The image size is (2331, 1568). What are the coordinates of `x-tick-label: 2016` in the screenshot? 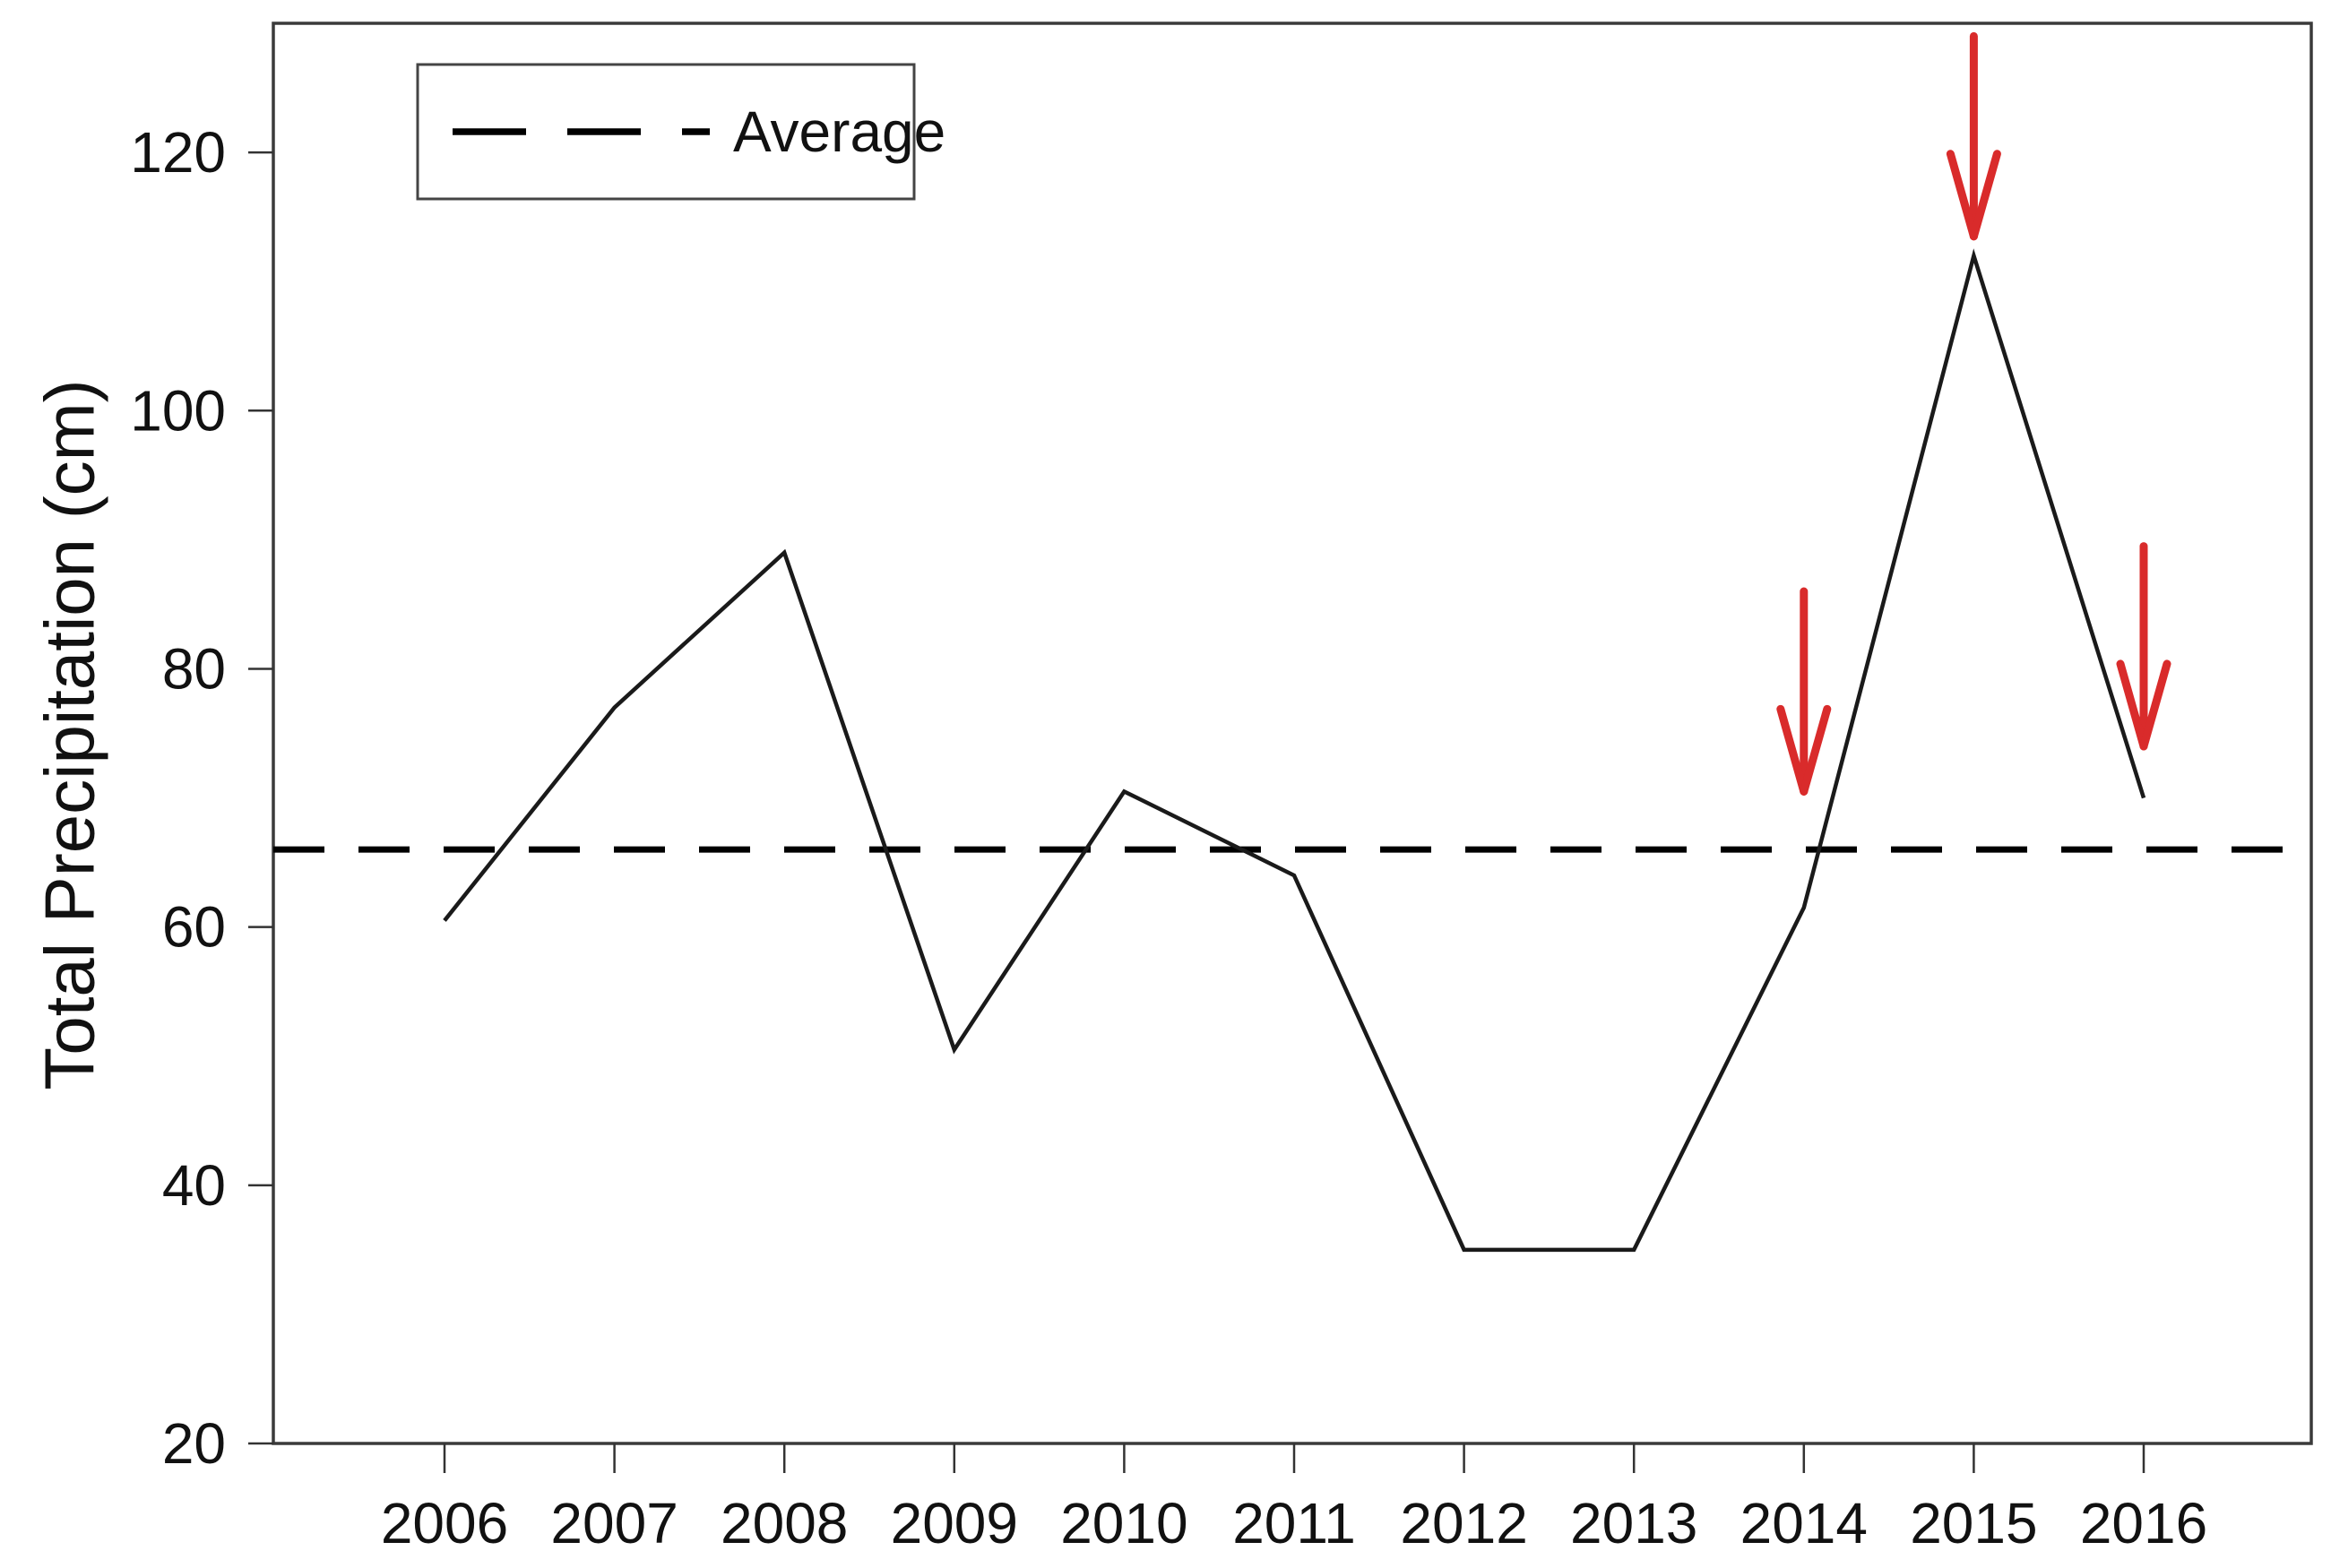 It's located at (2143, 1523).